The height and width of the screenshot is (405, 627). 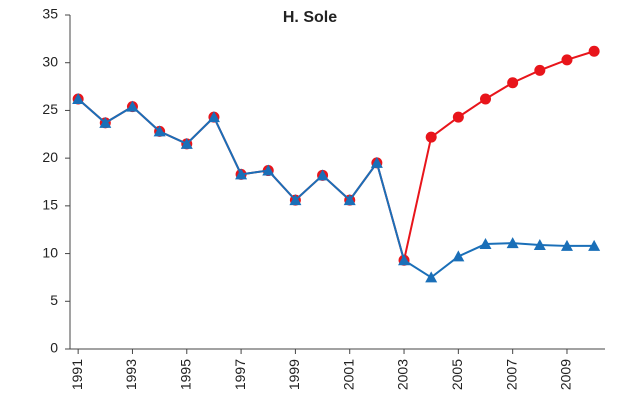 What do you see at coordinates (240, 374) in the screenshot?
I see `x-tick-label: 1997` at bounding box center [240, 374].